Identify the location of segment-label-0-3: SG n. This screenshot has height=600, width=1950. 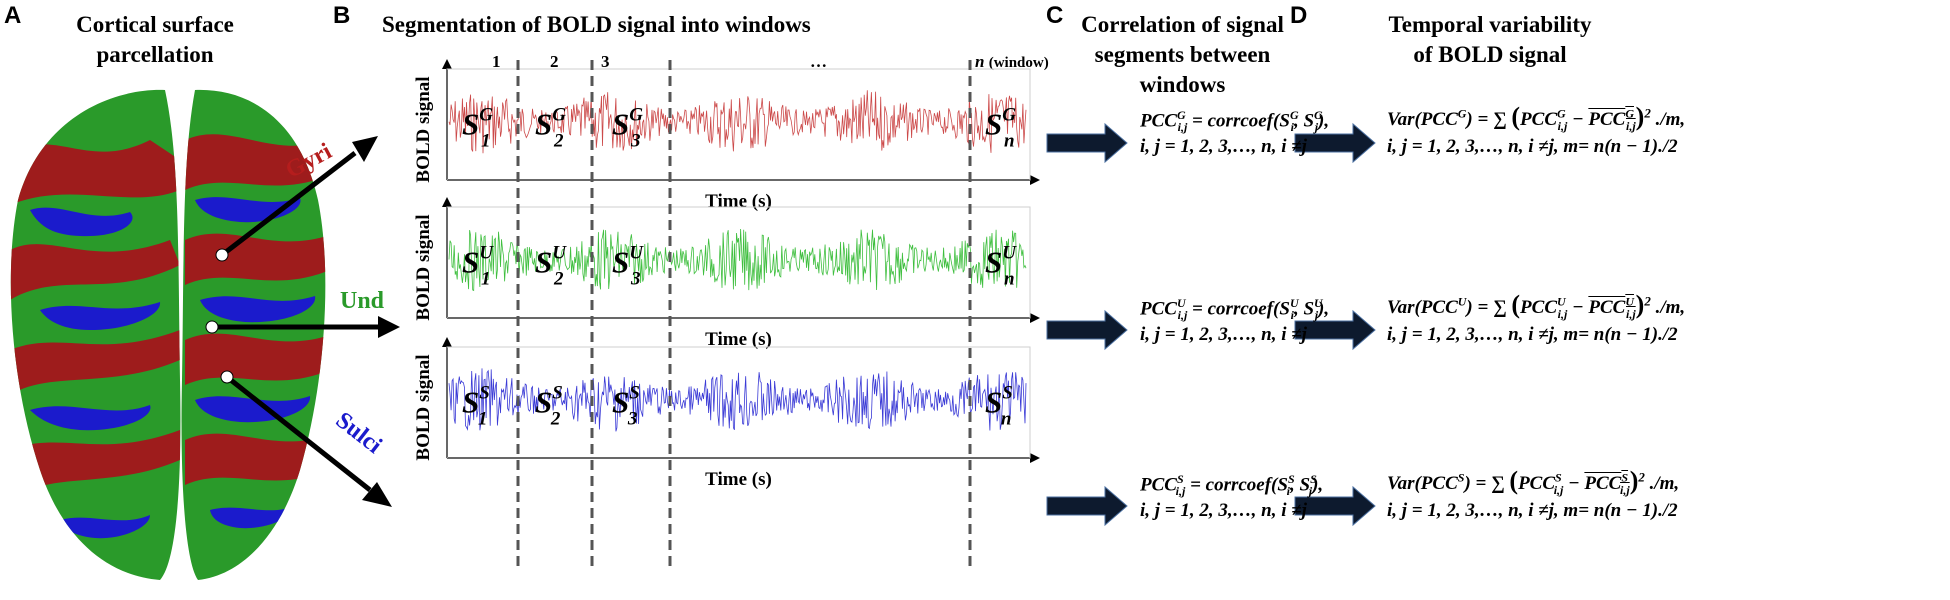
(1000, 127).